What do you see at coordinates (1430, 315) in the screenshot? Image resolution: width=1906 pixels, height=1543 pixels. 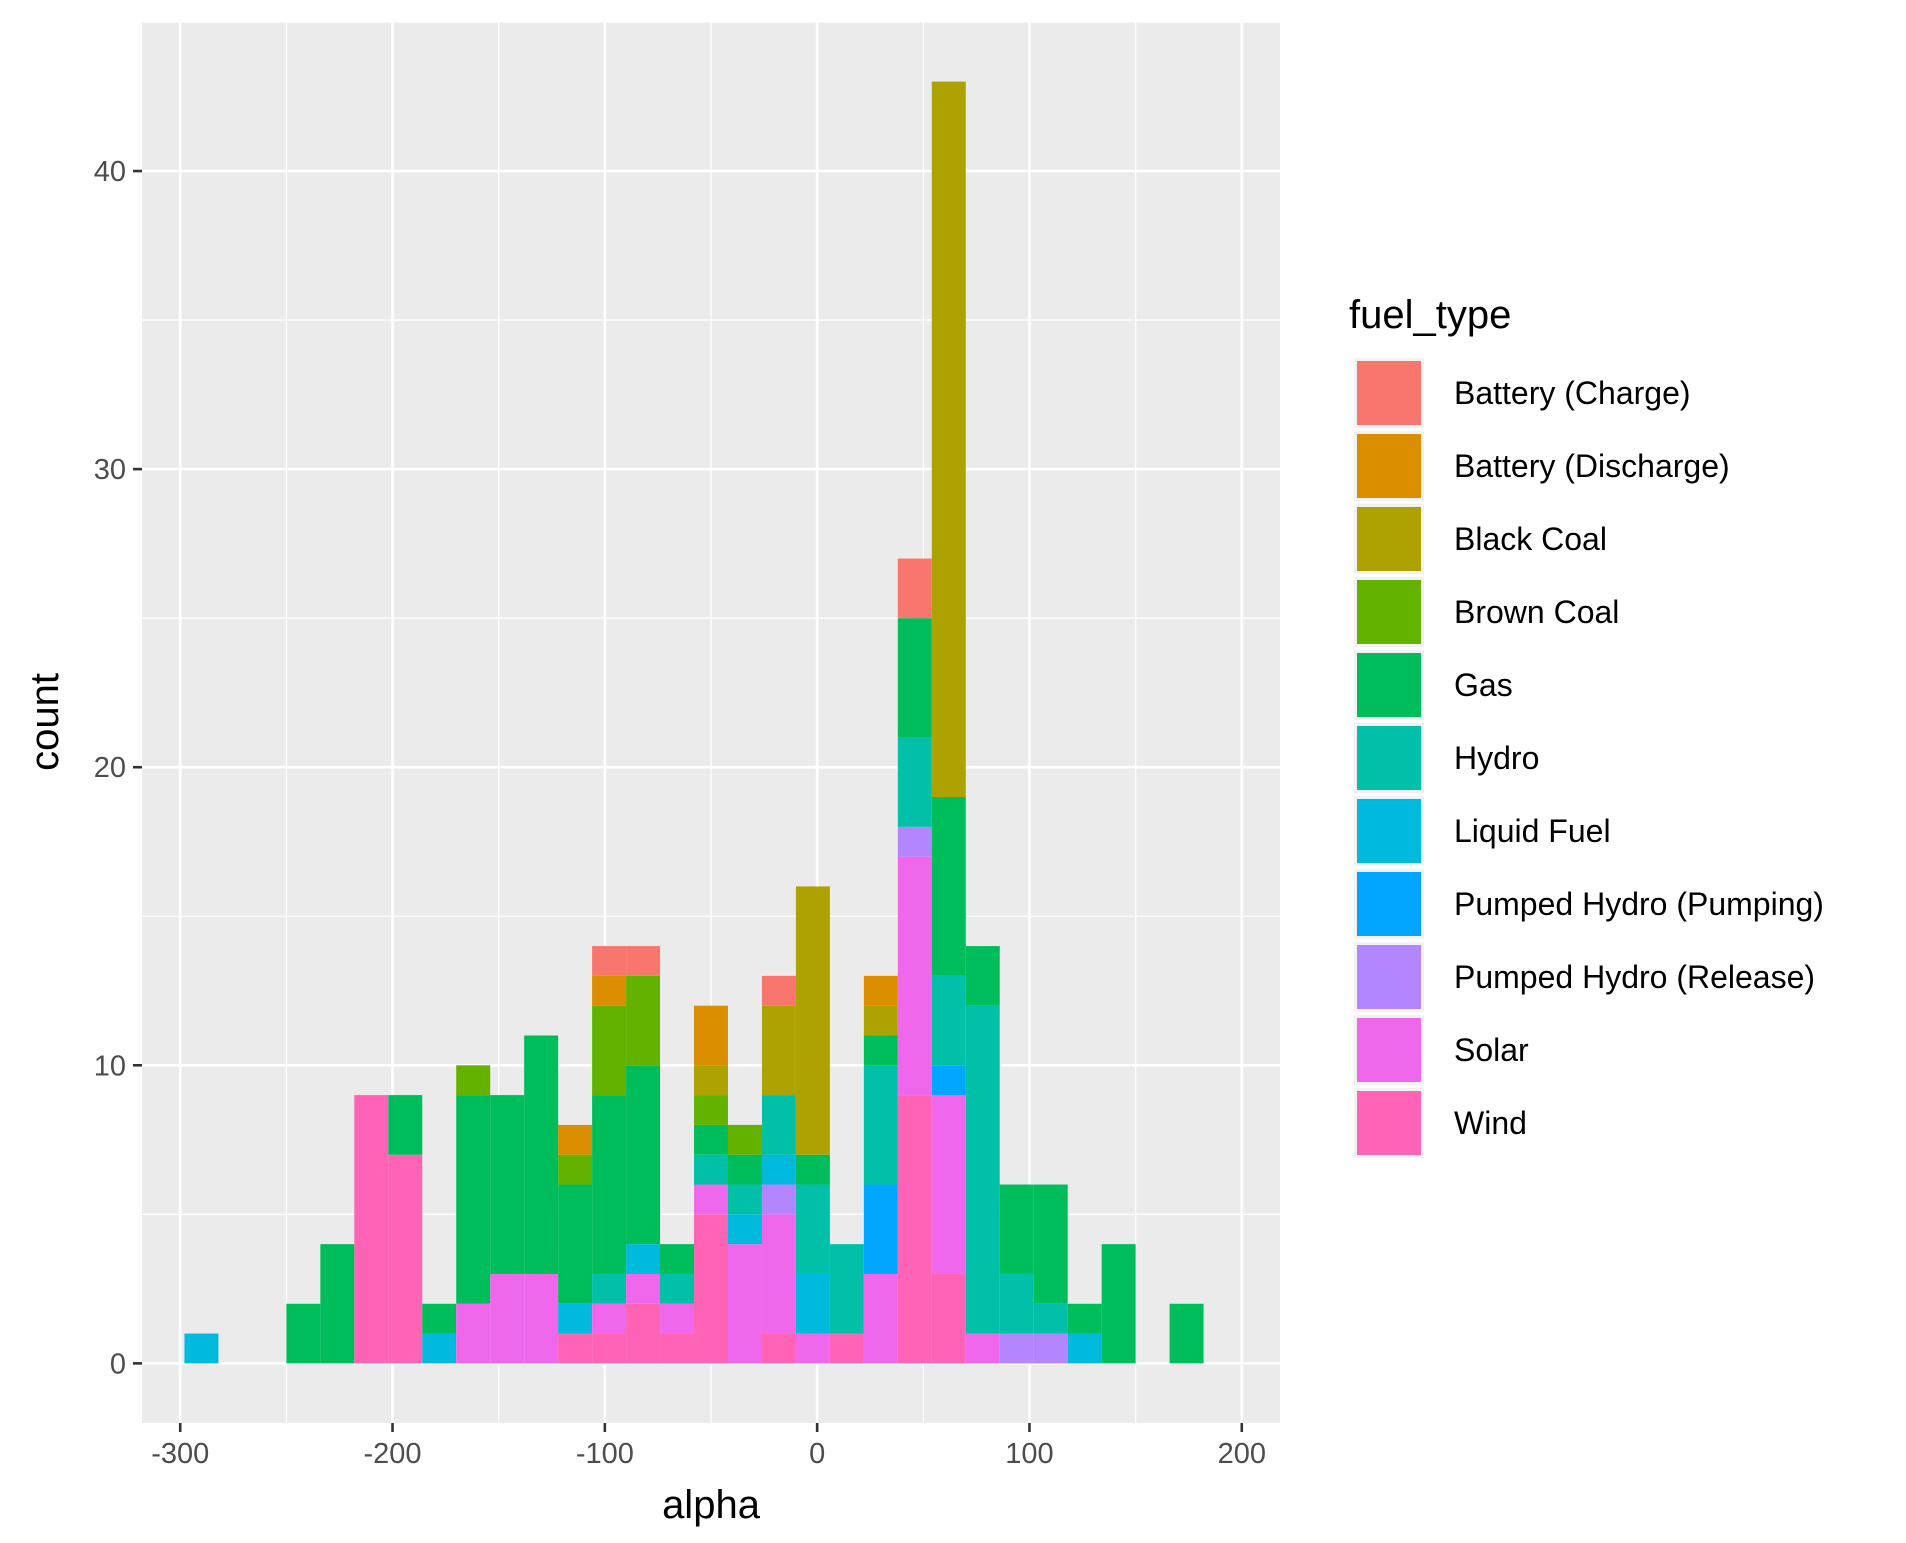 I see `legend-title: fuel_type` at bounding box center [1430, 315].